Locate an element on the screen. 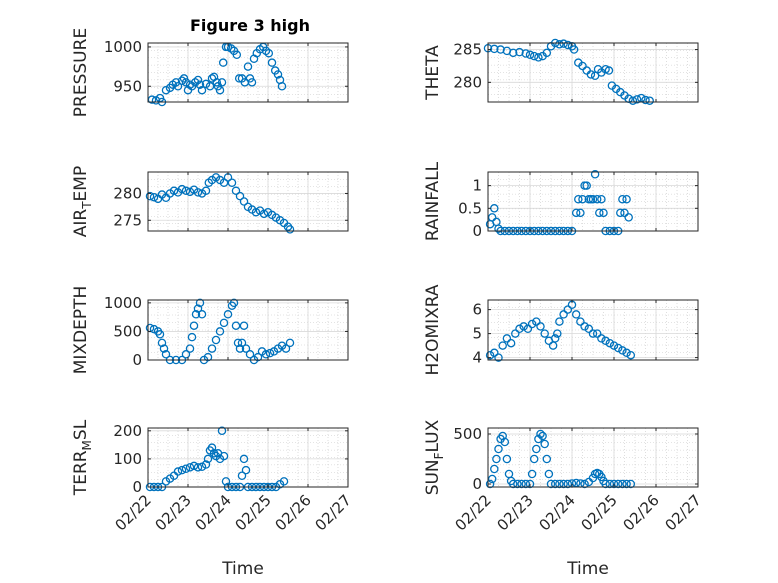  y-tick-label: 0 is located at coordinates (477, 231).